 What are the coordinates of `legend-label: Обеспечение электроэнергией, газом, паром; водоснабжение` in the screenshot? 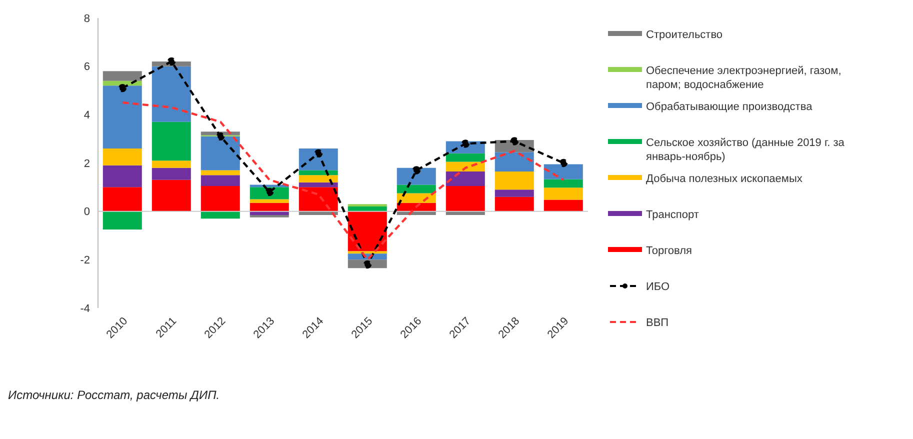 It's located at (744, 78).